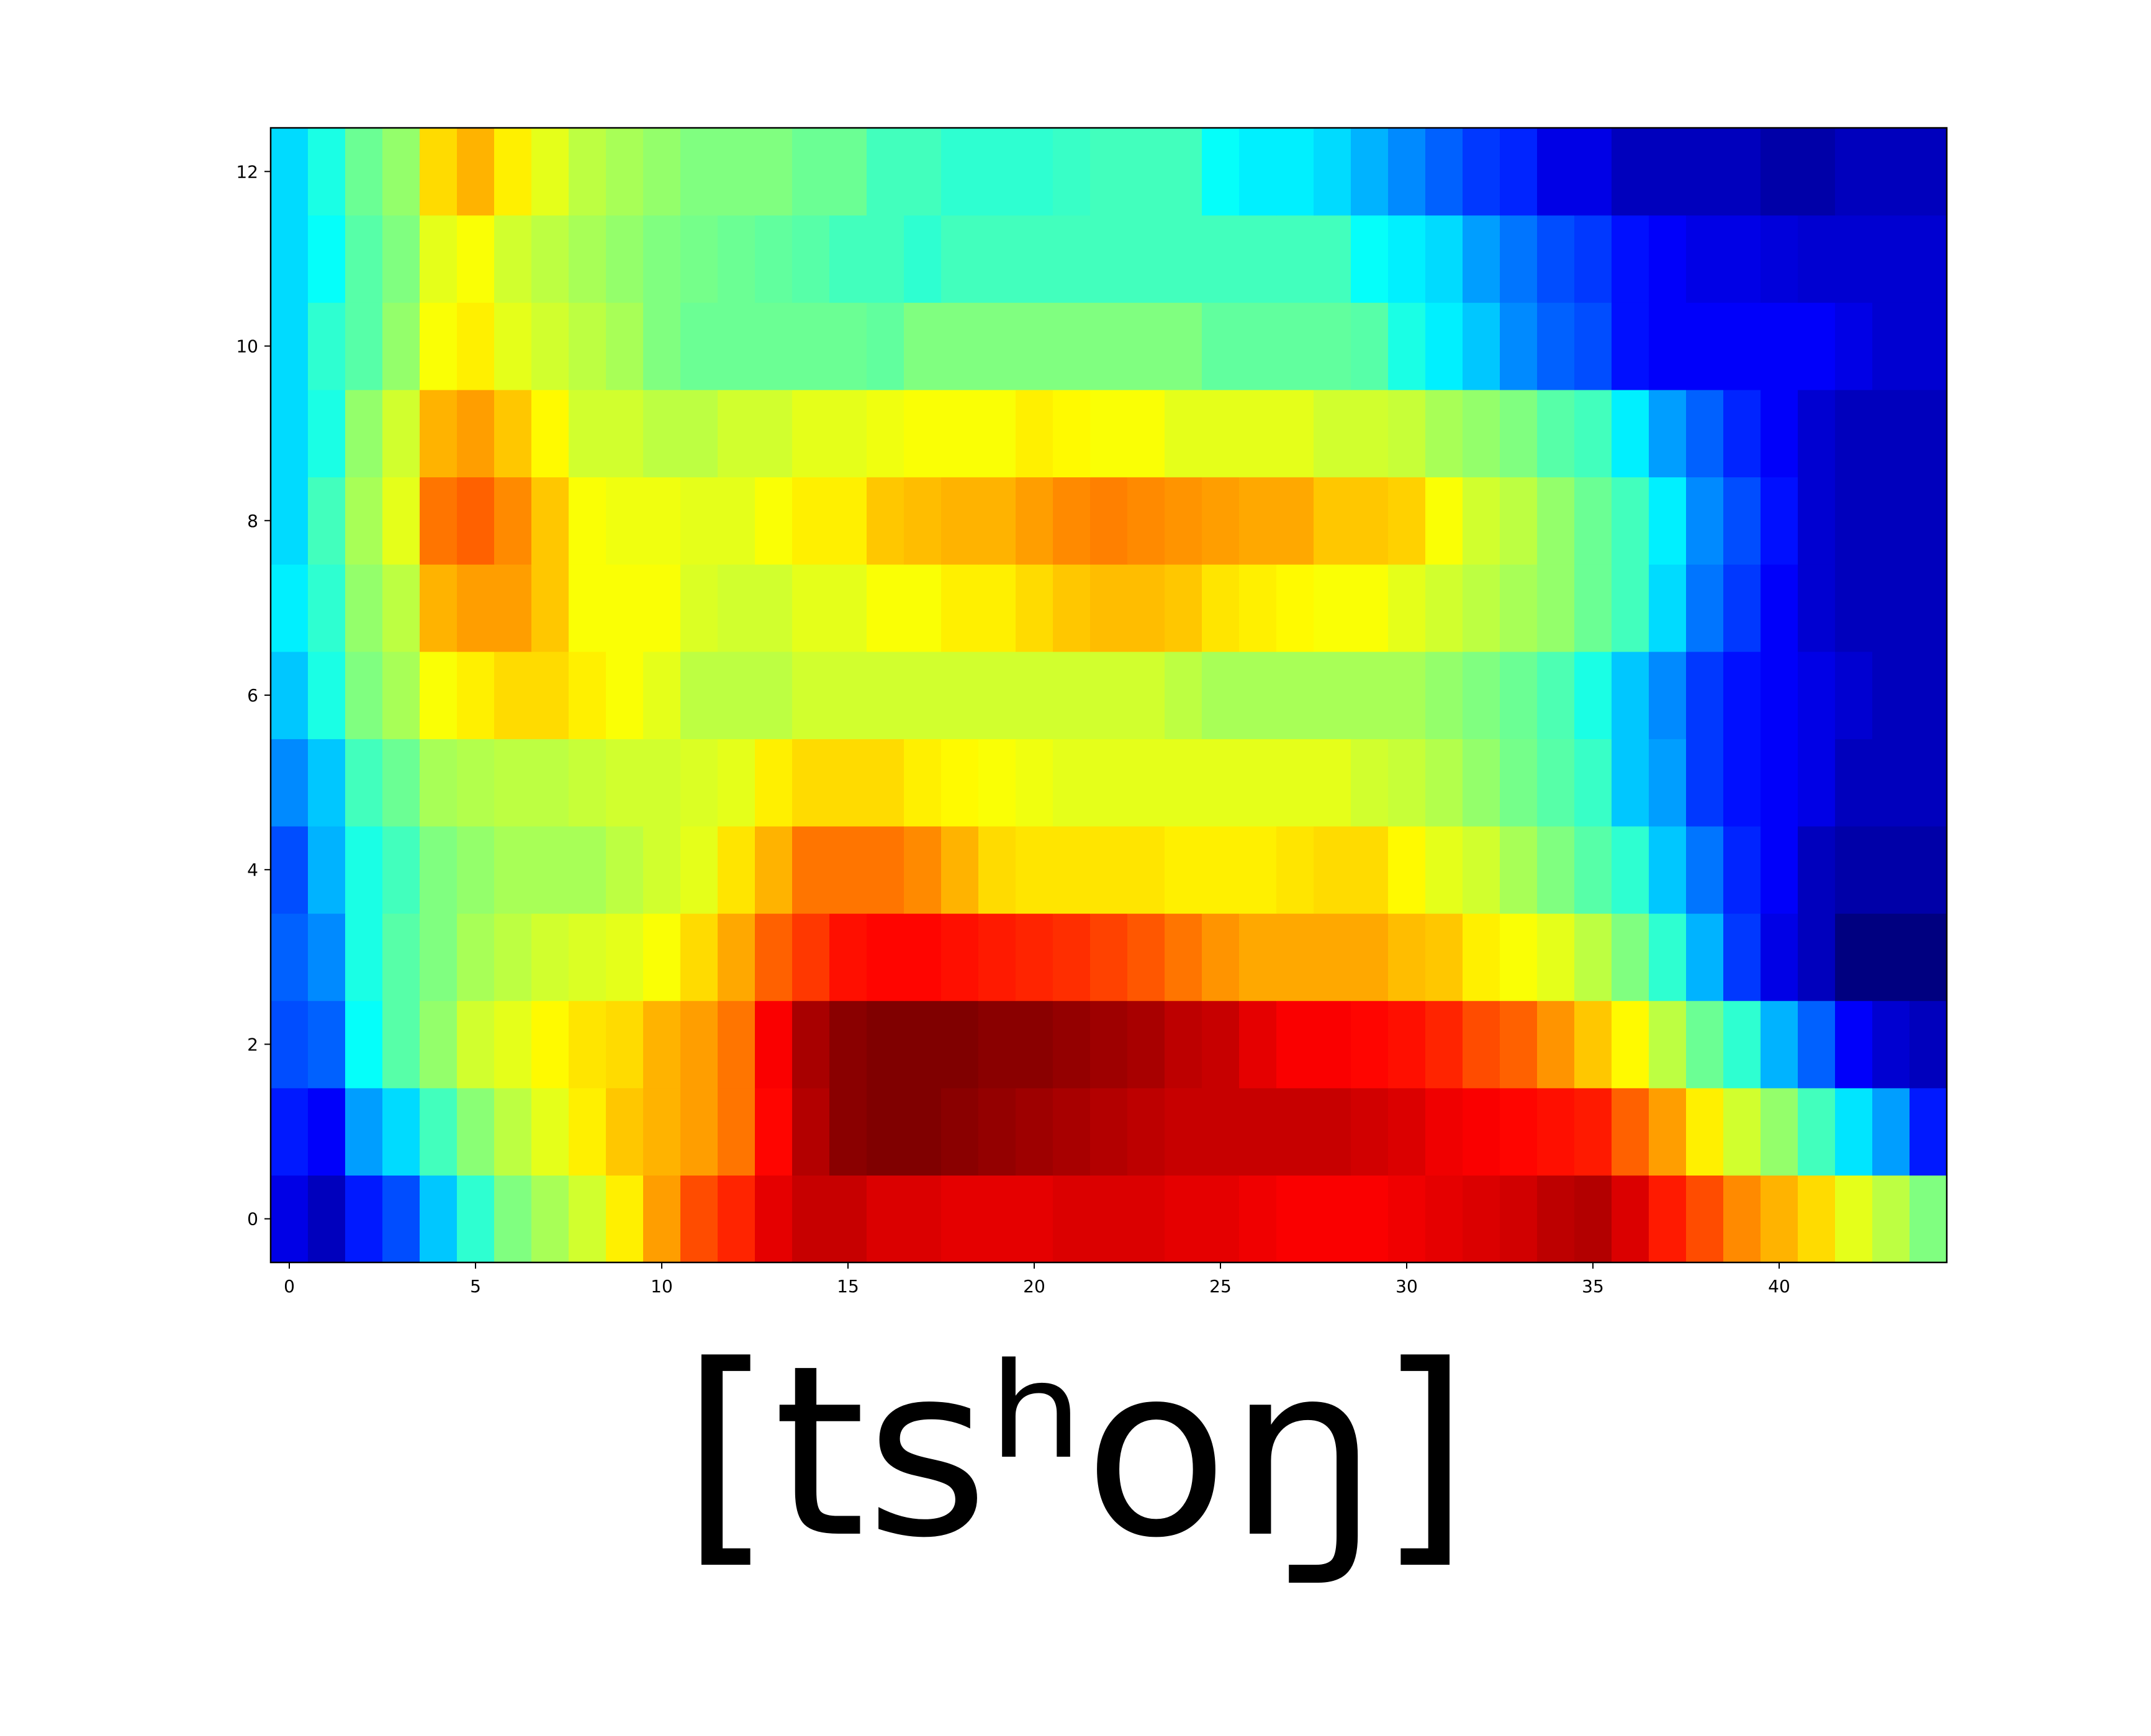  What do you see at coordinates (588, 869) in the screenshot?
I see `heatmap-cell-r4-c8` at bounding box center [588, 869].